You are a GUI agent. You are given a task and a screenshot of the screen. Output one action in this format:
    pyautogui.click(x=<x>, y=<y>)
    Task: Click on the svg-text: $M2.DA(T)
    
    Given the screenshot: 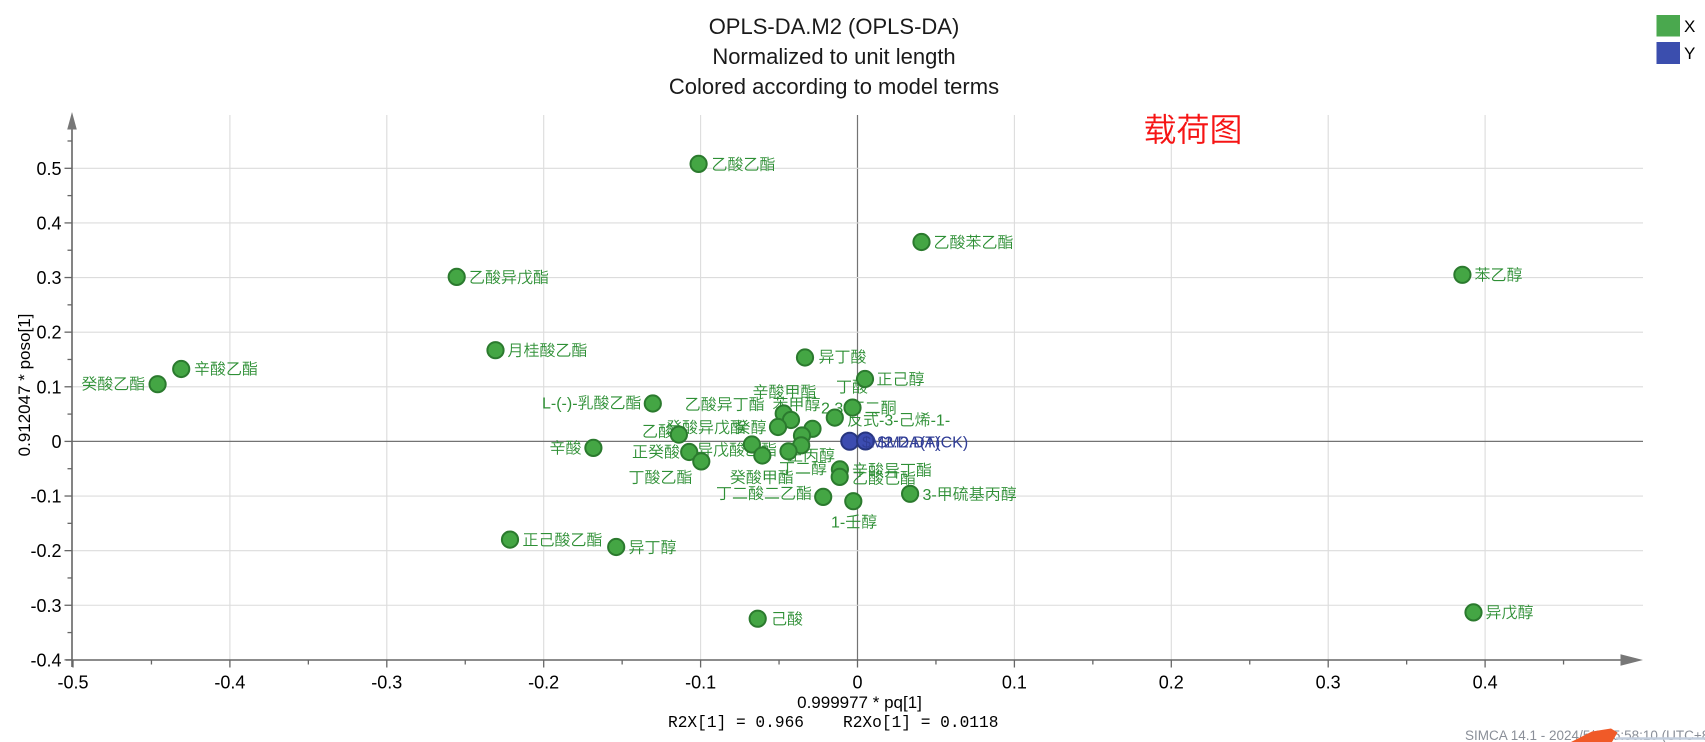 What is the action you would take?
    pyautogui.click(x=901, y=442)
    